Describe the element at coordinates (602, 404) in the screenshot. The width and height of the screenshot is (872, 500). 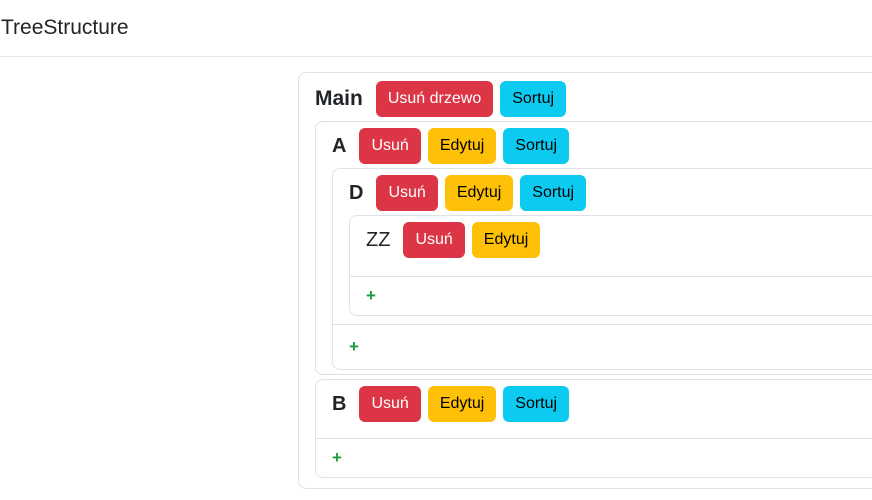
I see `node-header-b: B Usuń Edytuj Sortuj` at that location.